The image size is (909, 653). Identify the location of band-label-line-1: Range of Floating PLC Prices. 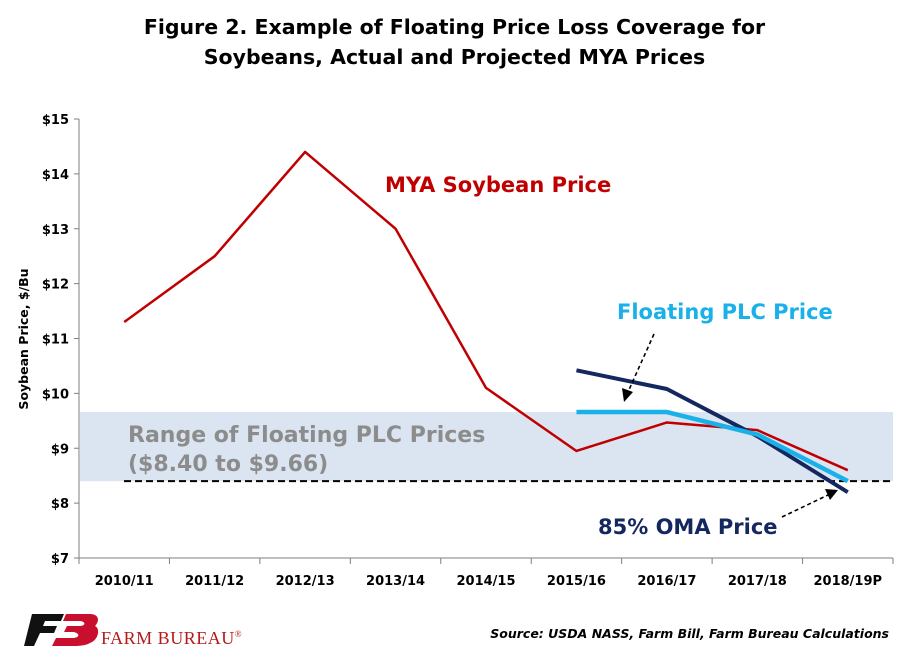
(306, 435).